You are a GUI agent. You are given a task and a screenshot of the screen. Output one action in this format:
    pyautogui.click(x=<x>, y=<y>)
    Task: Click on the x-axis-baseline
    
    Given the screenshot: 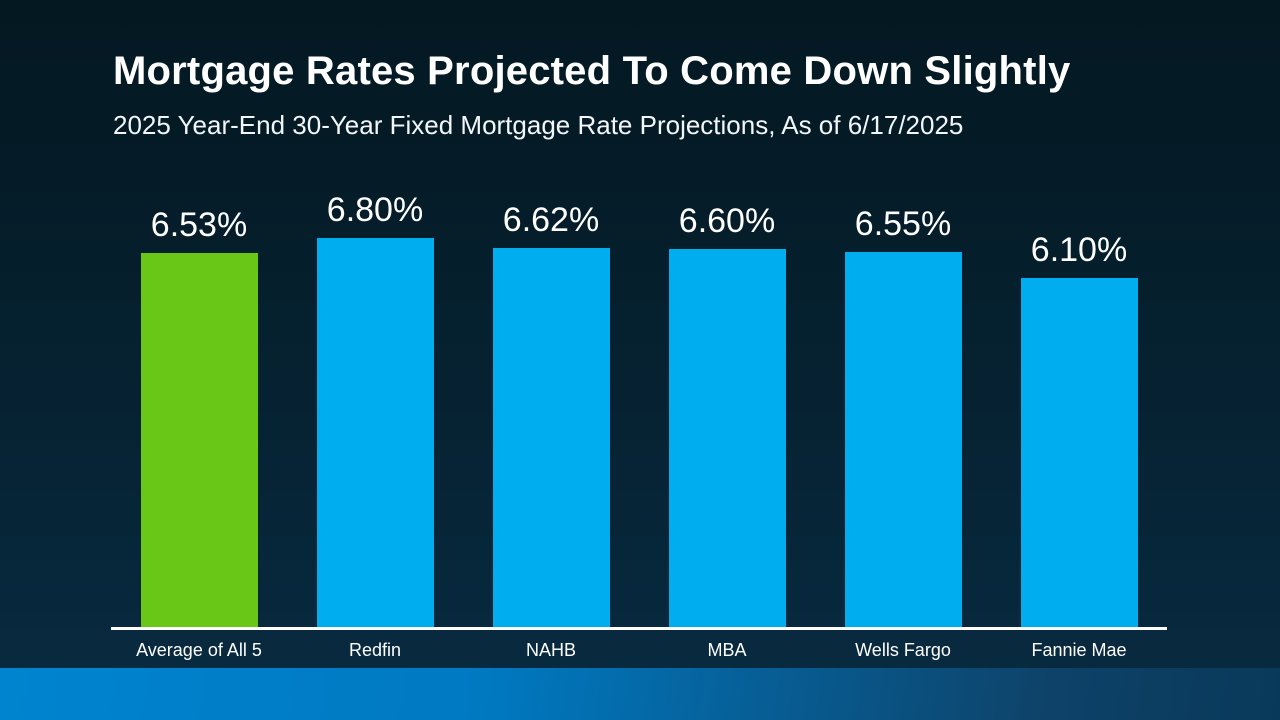 What is the action you would take?
    pyautogui.click(x=639, y=628)
    